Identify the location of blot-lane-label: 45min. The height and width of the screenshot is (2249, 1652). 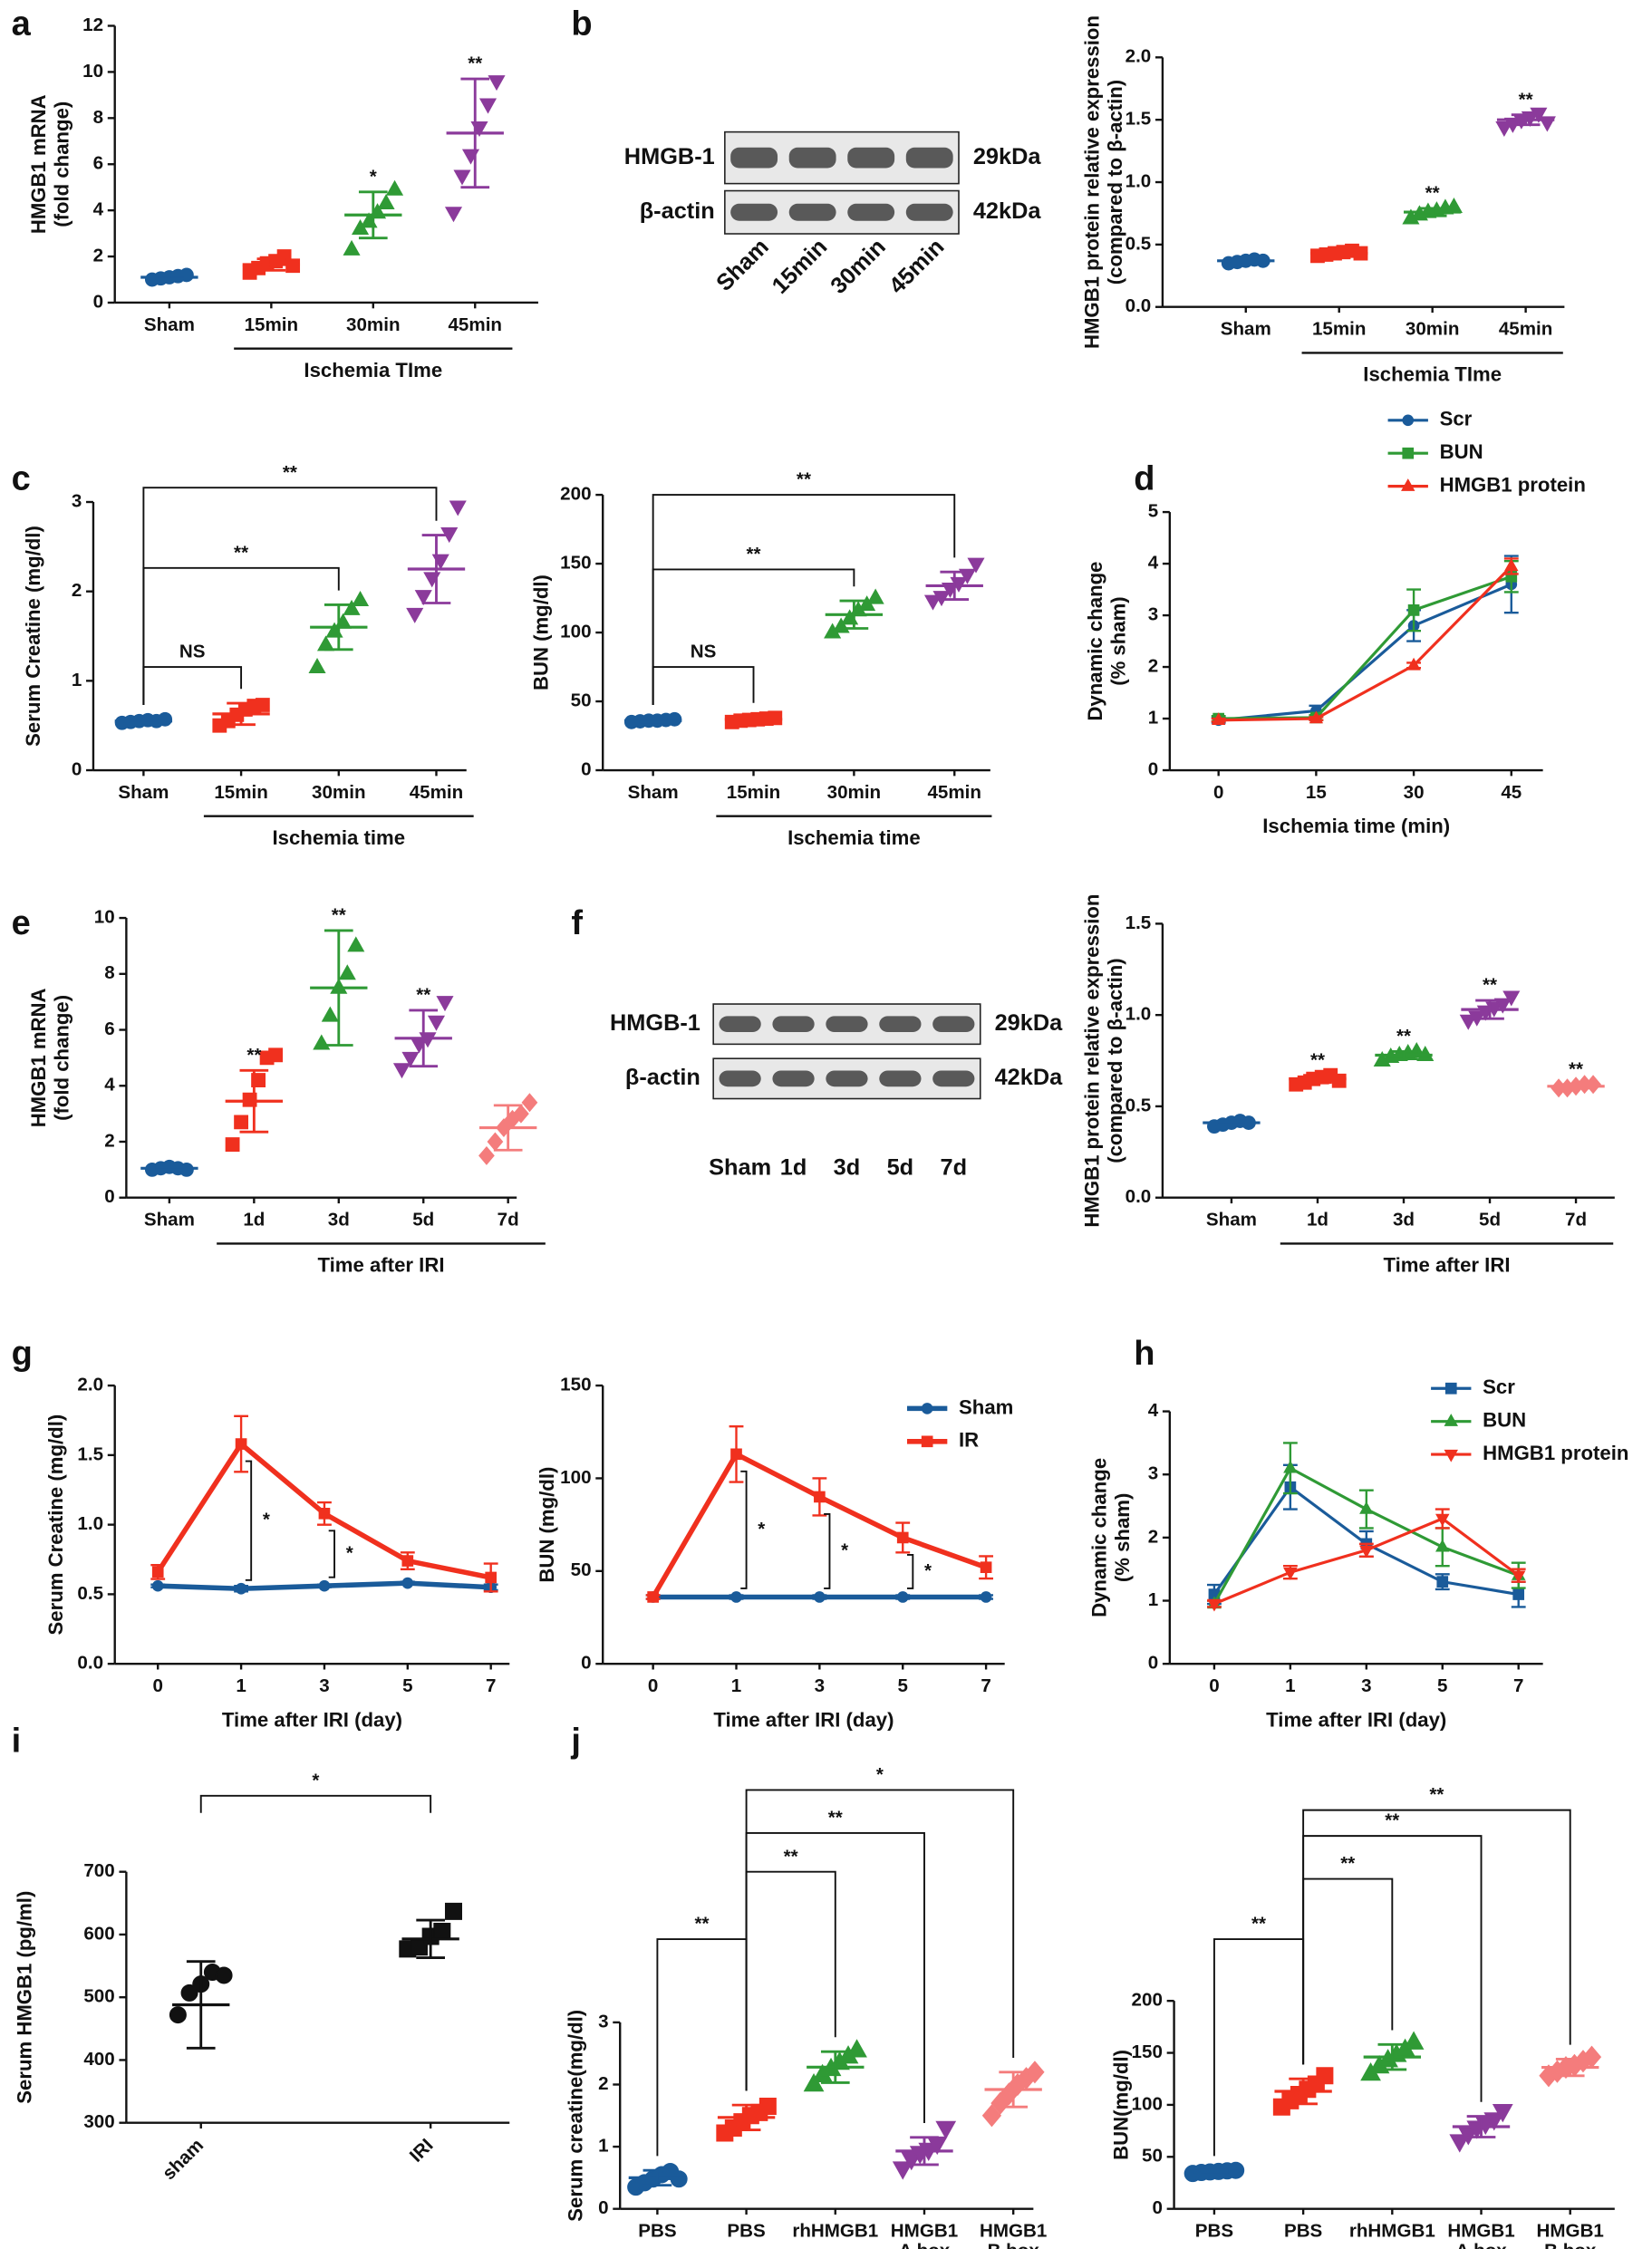
(917, 266).